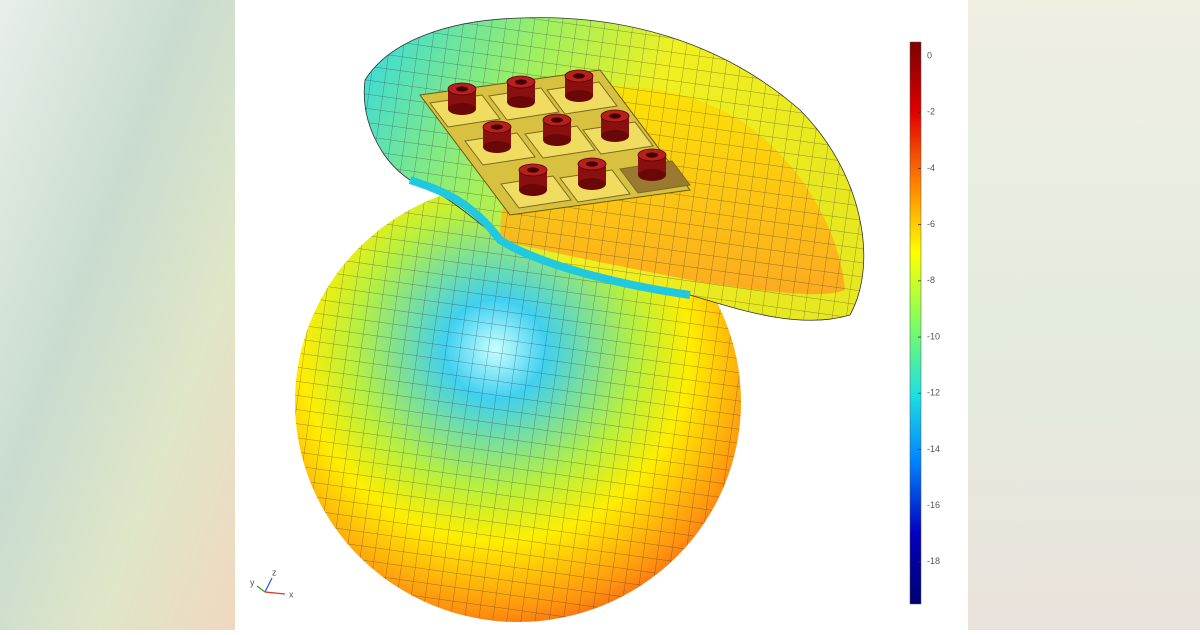 The width and height of the screenshot is (1200, 635). I want to click on colorbar-ticks: 0 -2 -4 -6 -8 -10 -12 -14 -16 -18, so click(929, 308).